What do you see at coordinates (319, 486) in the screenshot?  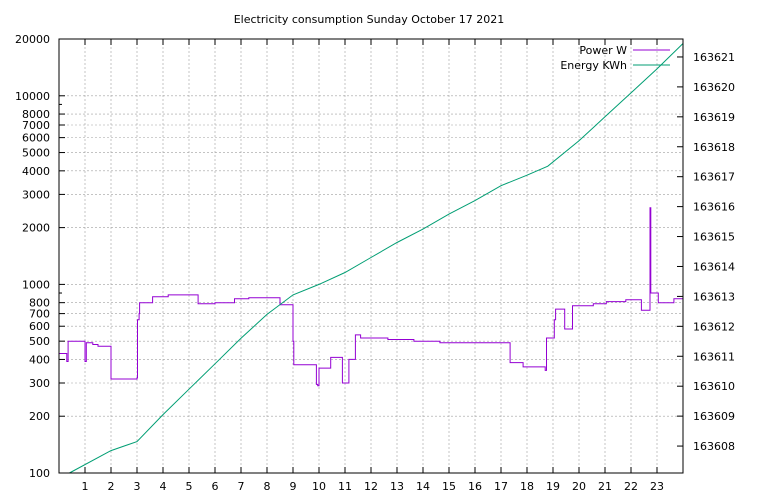 I see `x-tick-label: 10` at bounding box center [319, 486].